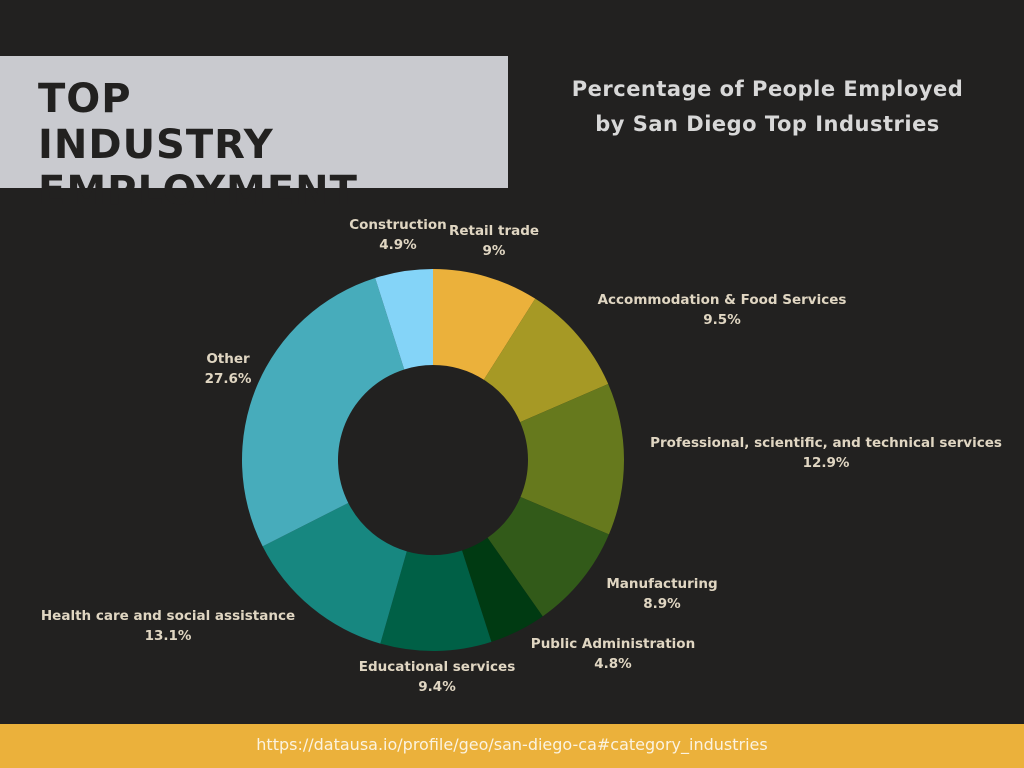 The height and width of the screenshot is (768, 1024). Describe the element at coordinates (494, 251) in the screenshot. I see `slice-label-value: 9%` at that location.